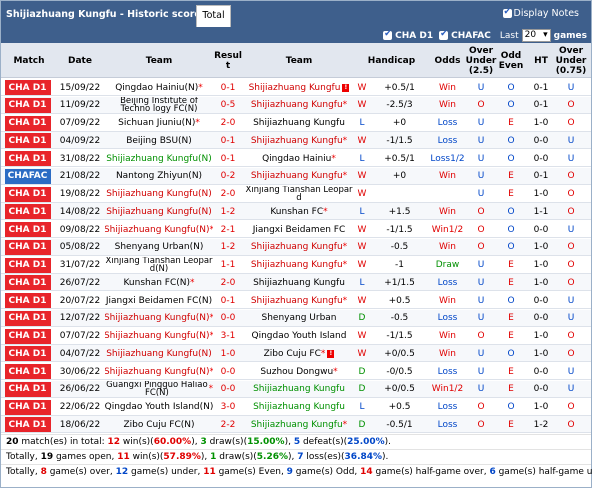 The height and width of the screenshot is (488, 592). What do you see at coordinates (159, 389) in the screenshot?
I see `home-team: Guangxi Pingguo Haliao FC(N) *` at bounding box center [159, 389].